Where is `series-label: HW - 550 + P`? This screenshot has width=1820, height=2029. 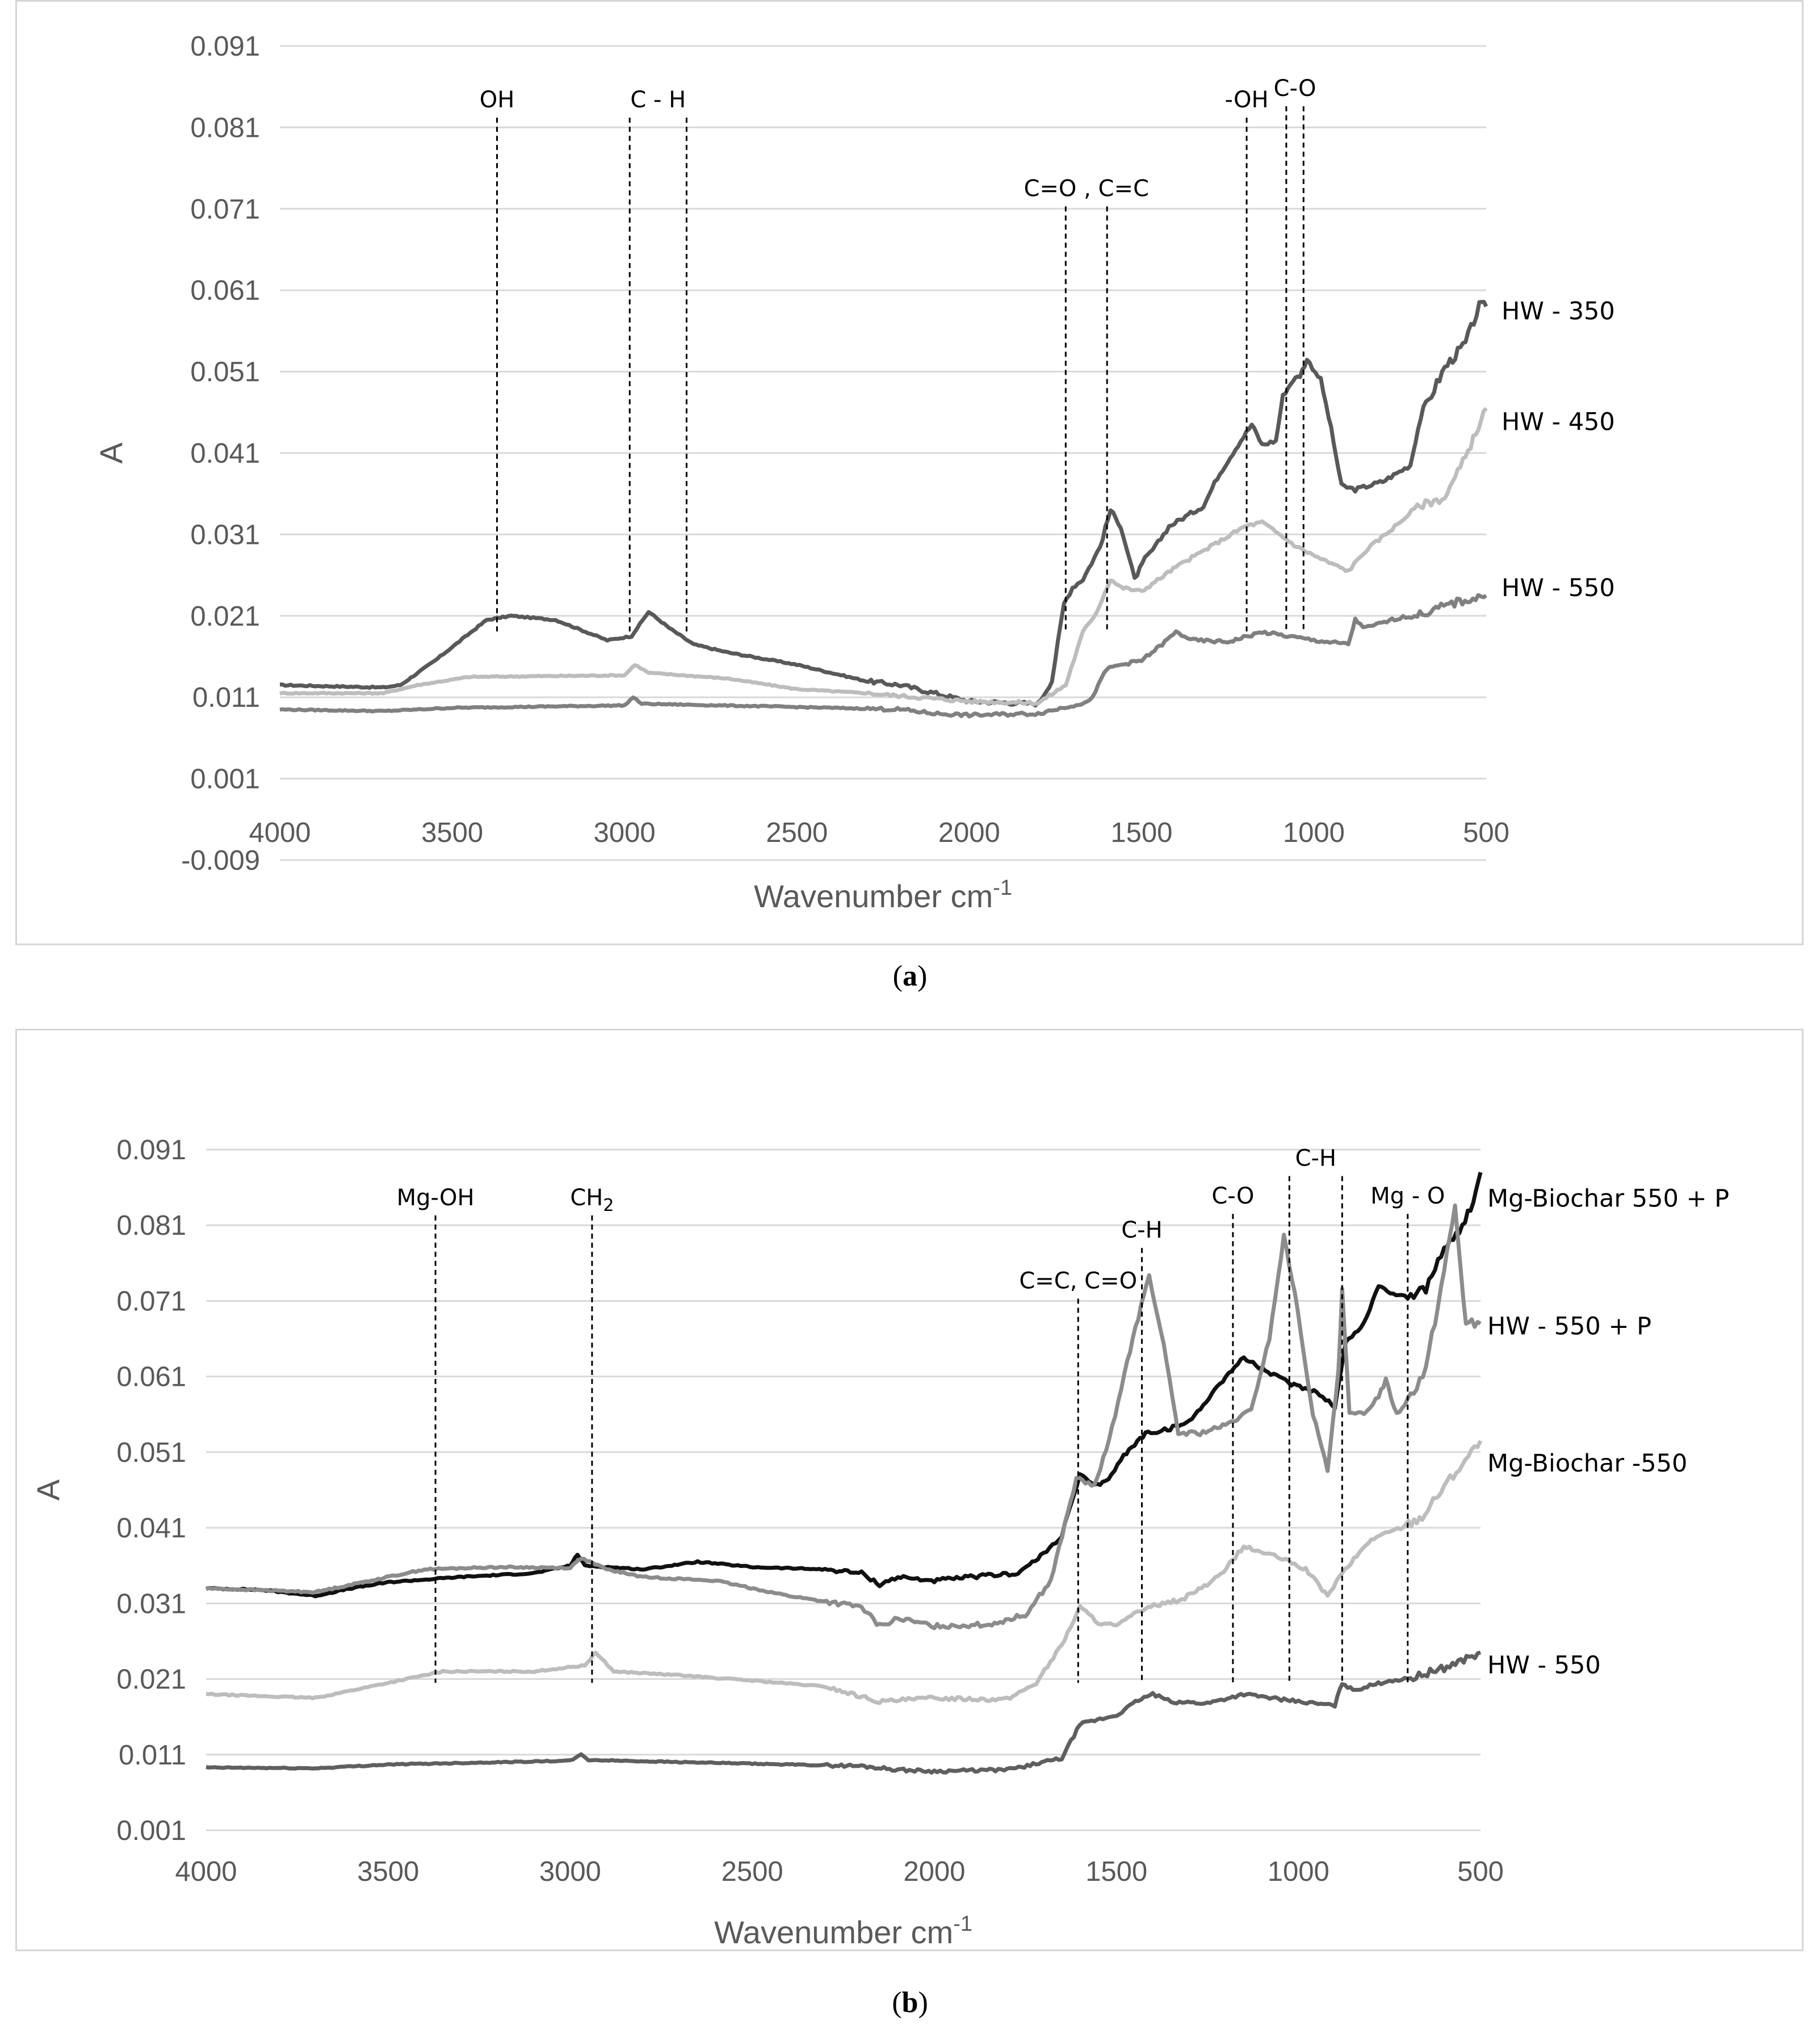
series-label: HW - 550 + P is located at coordinates (1569, 1327).